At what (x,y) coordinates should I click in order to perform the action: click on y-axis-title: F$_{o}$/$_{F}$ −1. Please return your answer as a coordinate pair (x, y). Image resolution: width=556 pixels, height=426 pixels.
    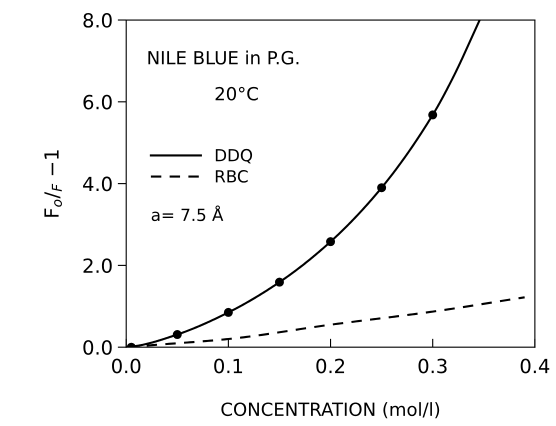
    Looking at the image, I should click on (53, 183).